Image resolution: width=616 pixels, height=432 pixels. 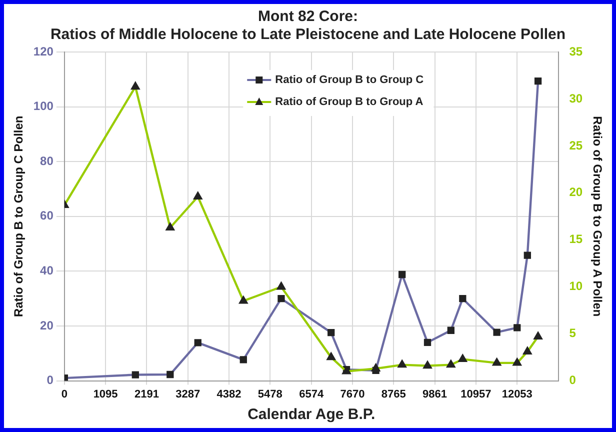 What do you see at coordinates (270, 394) in the screenshot?
I see `x-tick-label: 5478` at bounding box center [270, 394].